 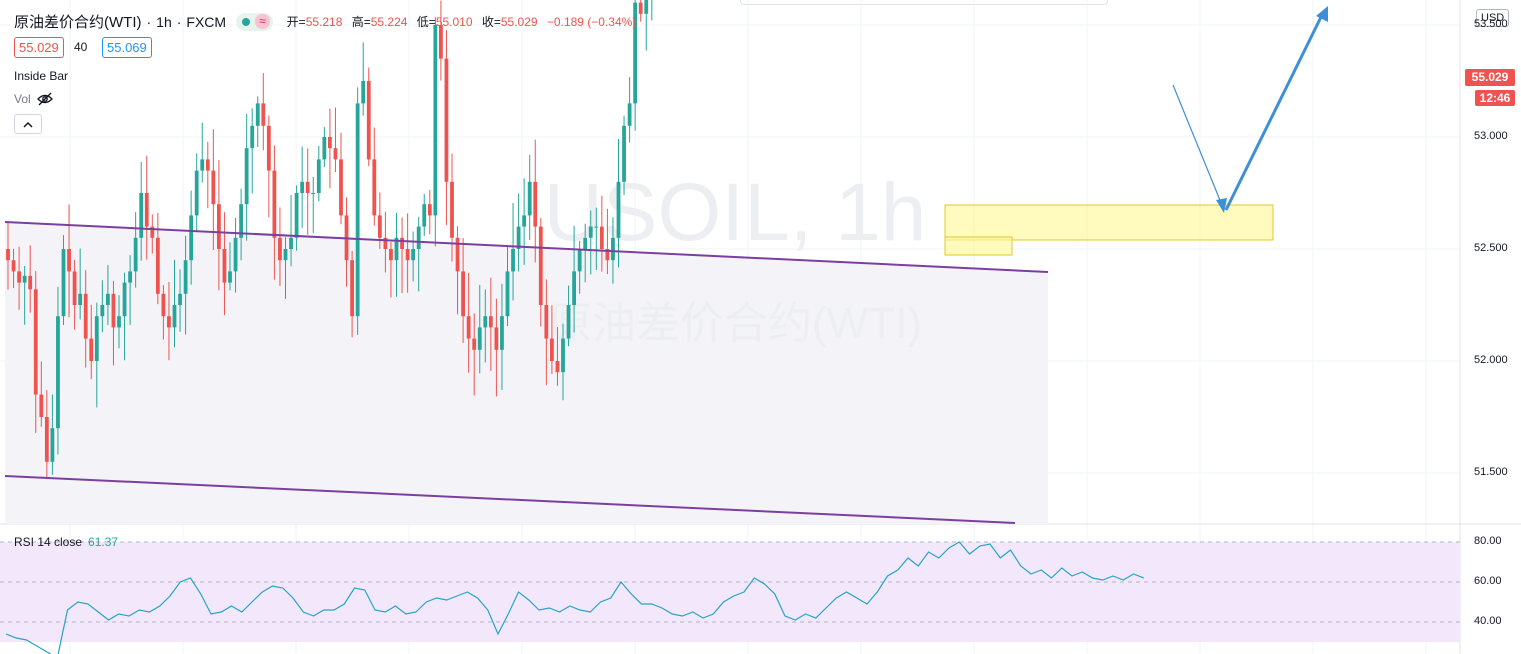 I want to click on high-value: 55.224, so click(x=389, y=22).